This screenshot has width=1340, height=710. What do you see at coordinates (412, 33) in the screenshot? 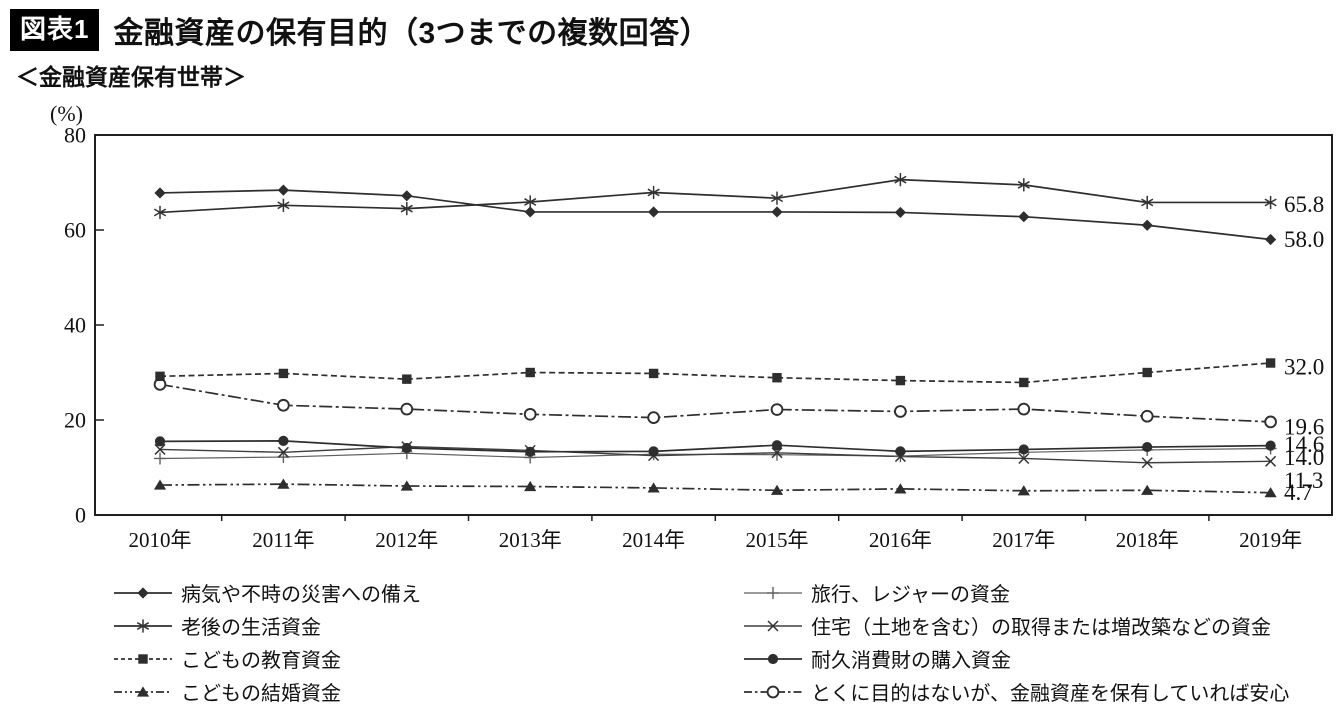
I see `figure-title: 金融資産の保有目的（3つまでの複数回答）` at bounding box center [412, 33].